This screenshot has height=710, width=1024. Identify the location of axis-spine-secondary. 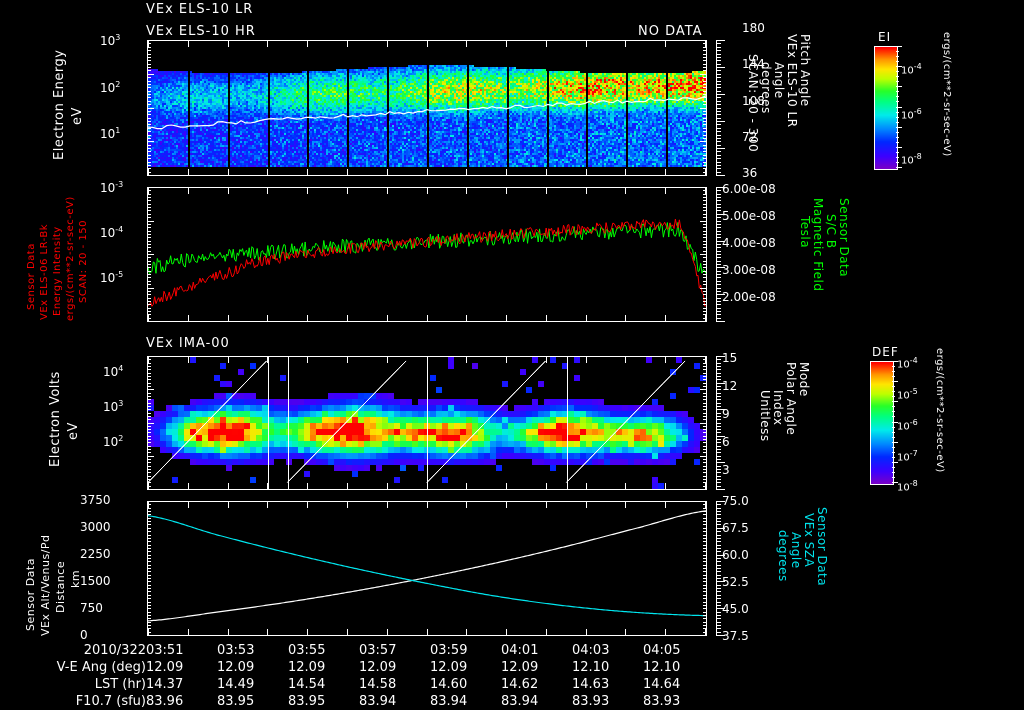
(716, 108).